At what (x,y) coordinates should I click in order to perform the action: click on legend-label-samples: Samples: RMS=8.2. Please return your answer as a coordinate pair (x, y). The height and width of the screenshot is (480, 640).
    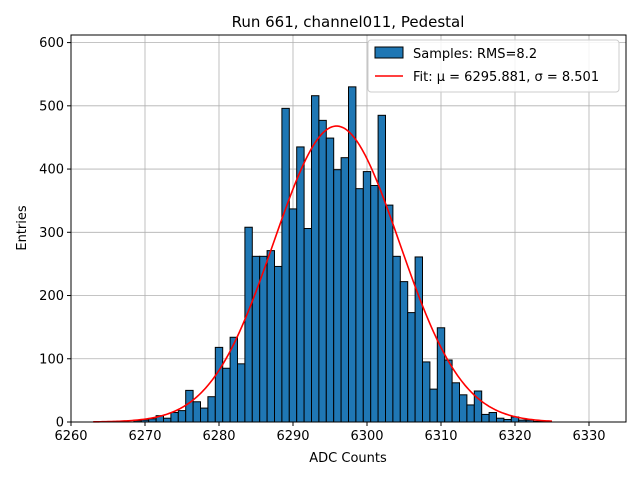
    Looking at the image, I should click on (475, 54).